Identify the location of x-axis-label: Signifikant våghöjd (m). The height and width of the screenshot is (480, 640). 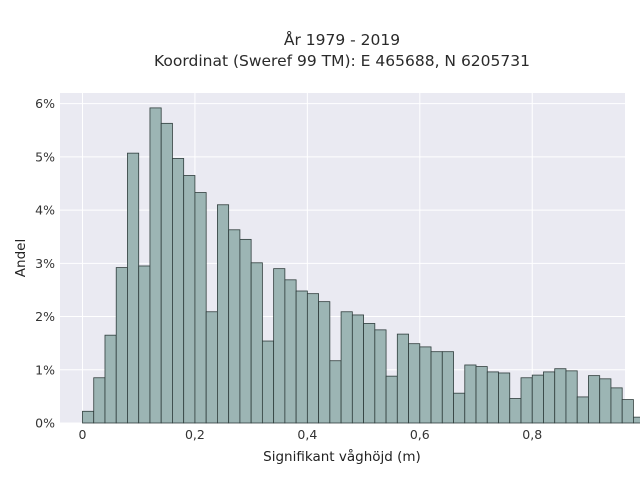
(342, 456).